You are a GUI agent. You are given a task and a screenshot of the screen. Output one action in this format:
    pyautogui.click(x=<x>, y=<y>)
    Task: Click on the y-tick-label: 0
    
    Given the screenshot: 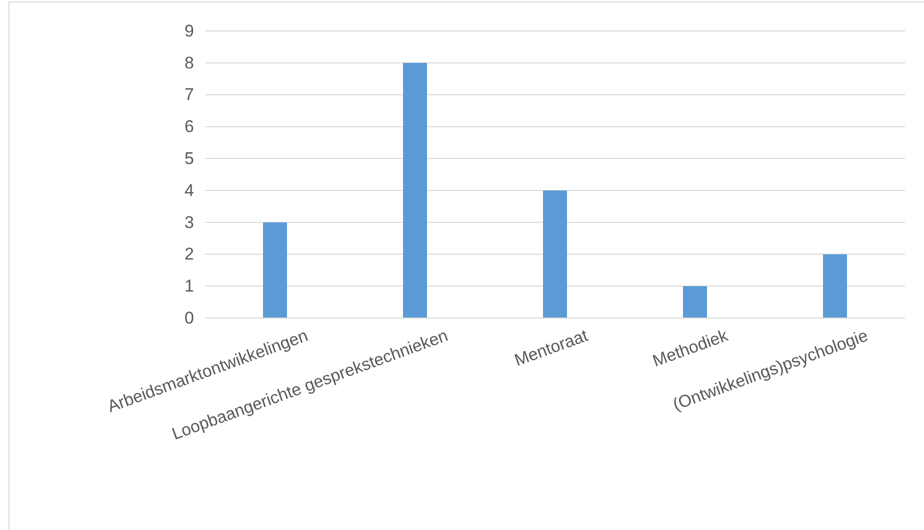 What is the action you would take?
    pyautogui.click(x=189, y=318)
    